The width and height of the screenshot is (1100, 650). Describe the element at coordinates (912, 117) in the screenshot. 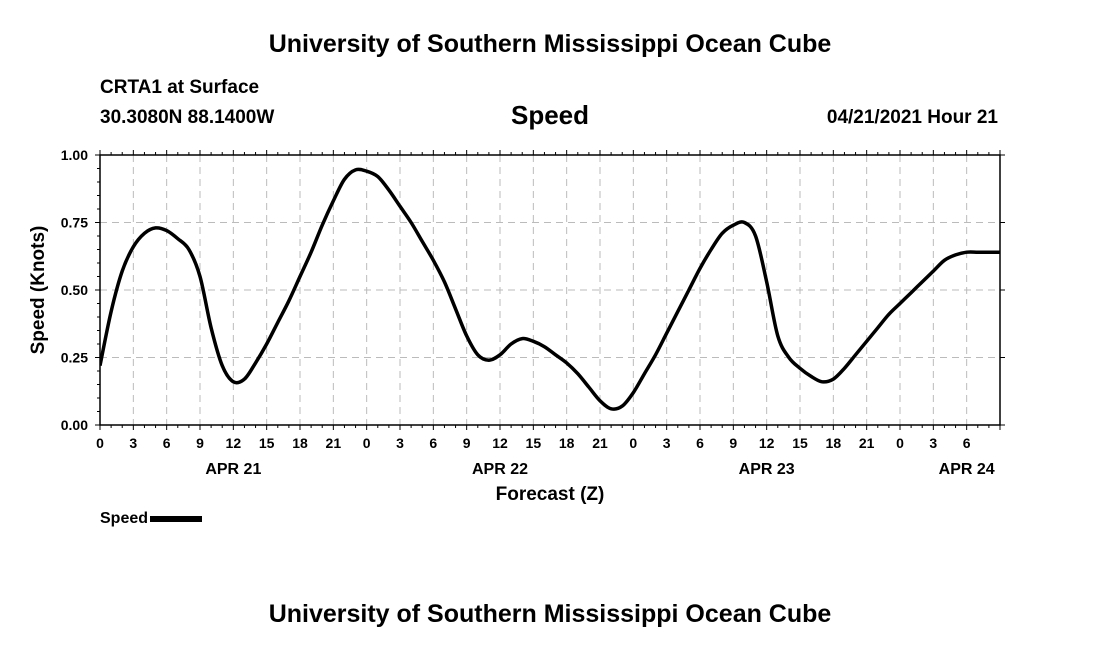

I see `datetime-label: 04/21/2021 Hour 21` at that location.